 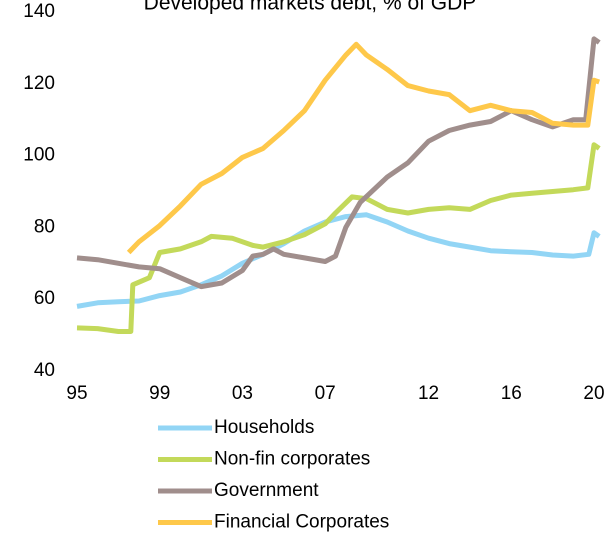 I want to click on y-tick-label: 140, so click(x=39, y=11).